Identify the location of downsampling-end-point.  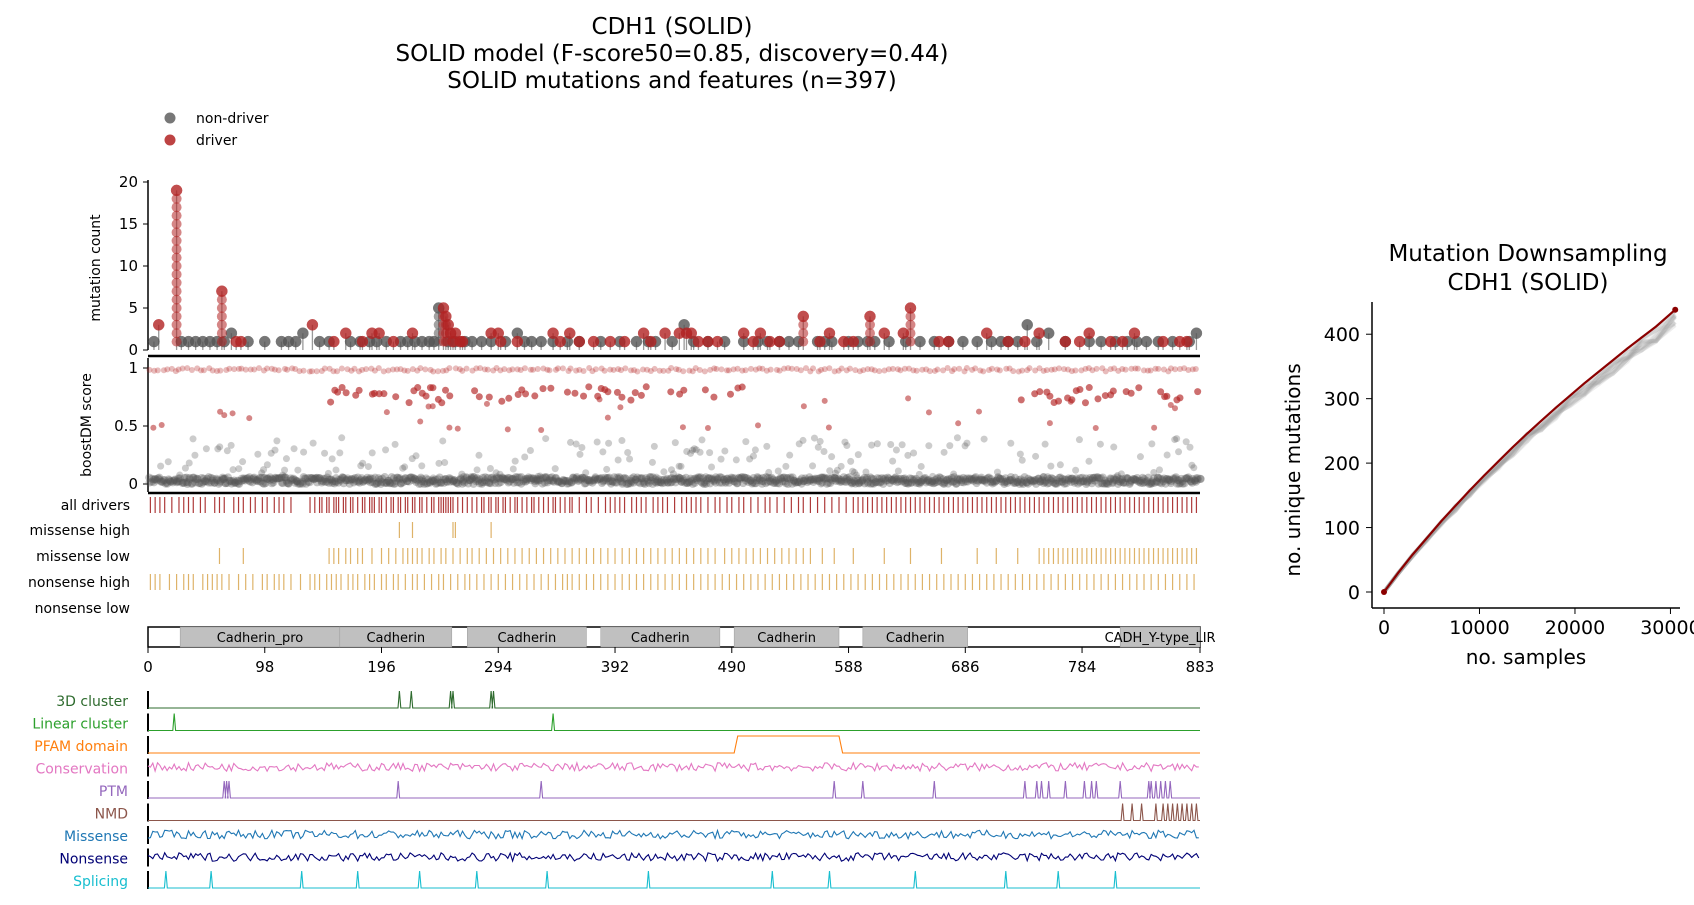
(1675, 309).